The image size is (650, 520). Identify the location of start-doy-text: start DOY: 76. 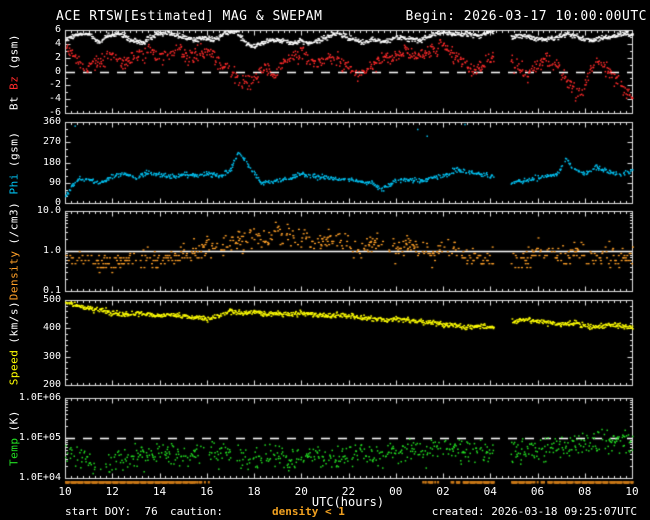
(111, 511).